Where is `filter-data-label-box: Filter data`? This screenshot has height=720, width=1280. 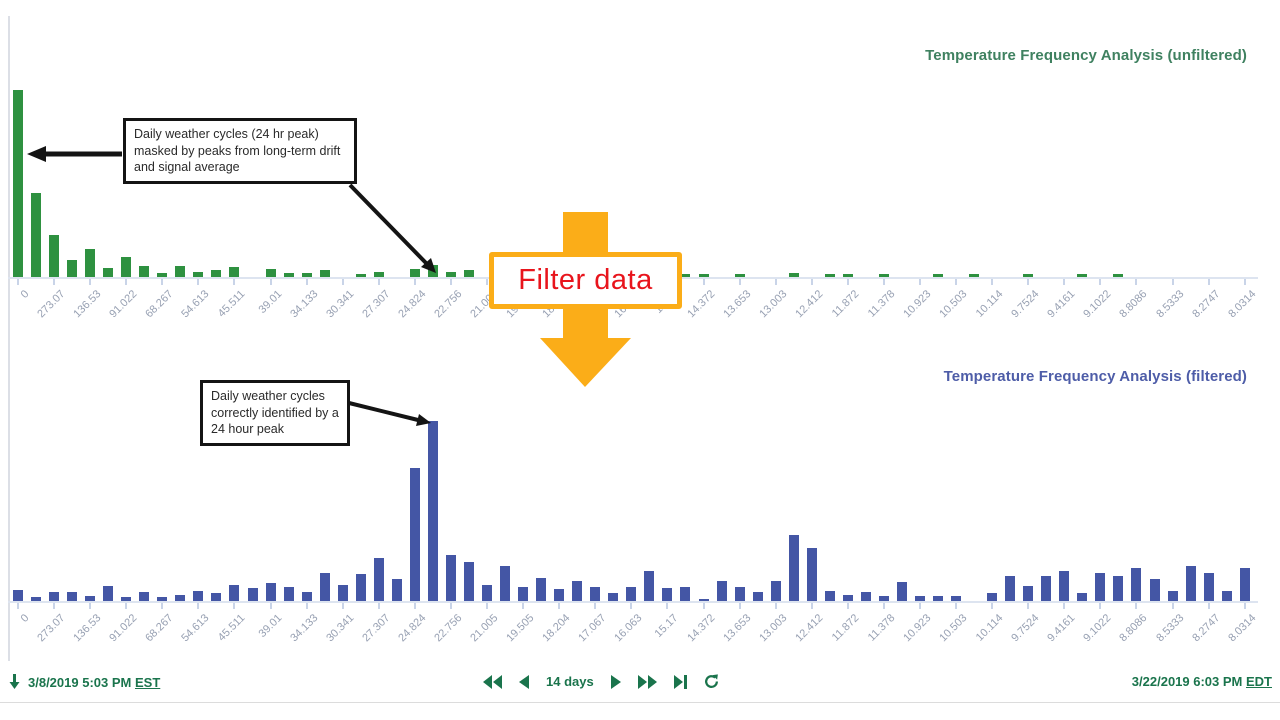 filter-data-label-box: Filter data is located at coordinates (585, 280).